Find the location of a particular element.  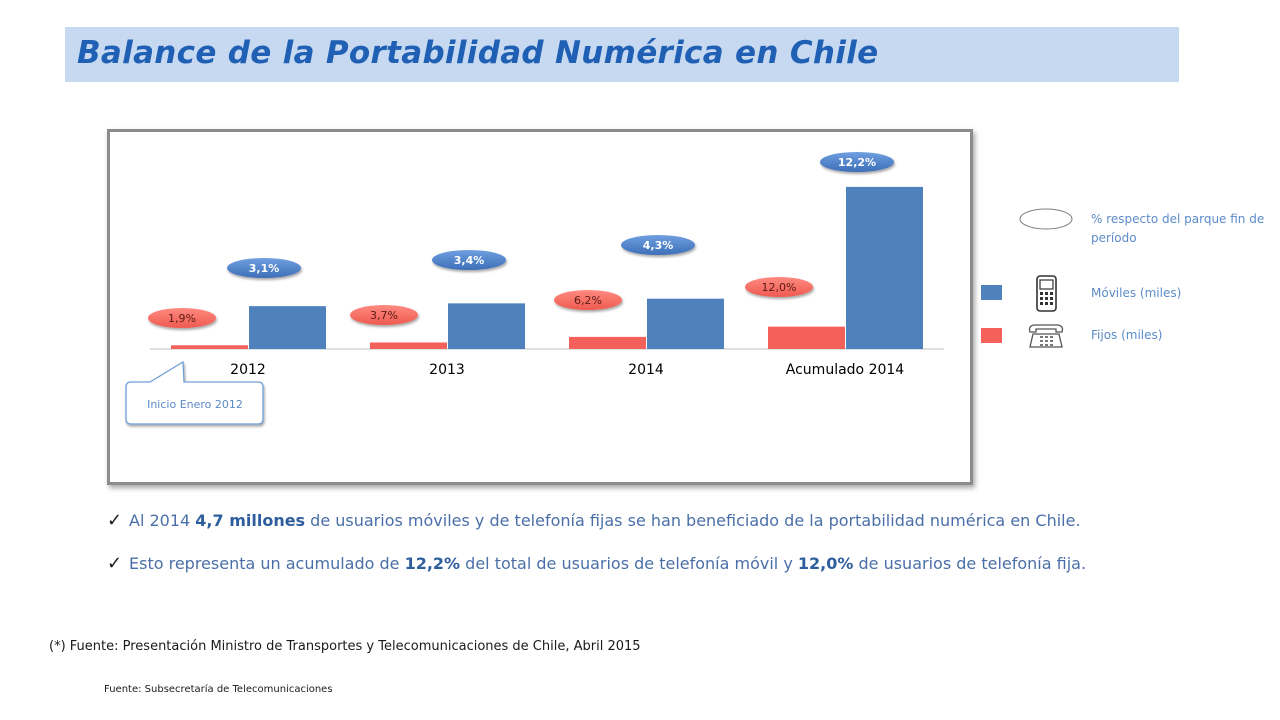

label-moviles-pct-2: 4,3% is located at coordinates (658, 245).